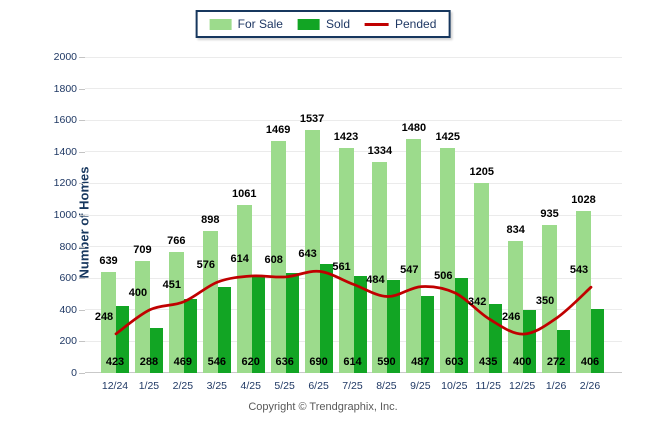 The width and height of the screenshot is (646, 434). What do you see at coordinates (448, 136) in the screenshot?
I see `for-sale-value-label: 1425` at bounding box center [448, 136].